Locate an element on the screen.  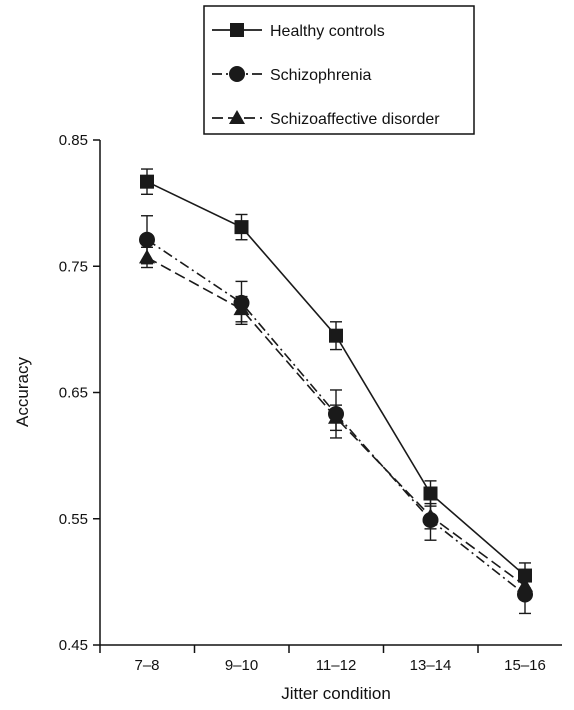
x-tick-label: 11–12 is located at coordinates (336, 665).